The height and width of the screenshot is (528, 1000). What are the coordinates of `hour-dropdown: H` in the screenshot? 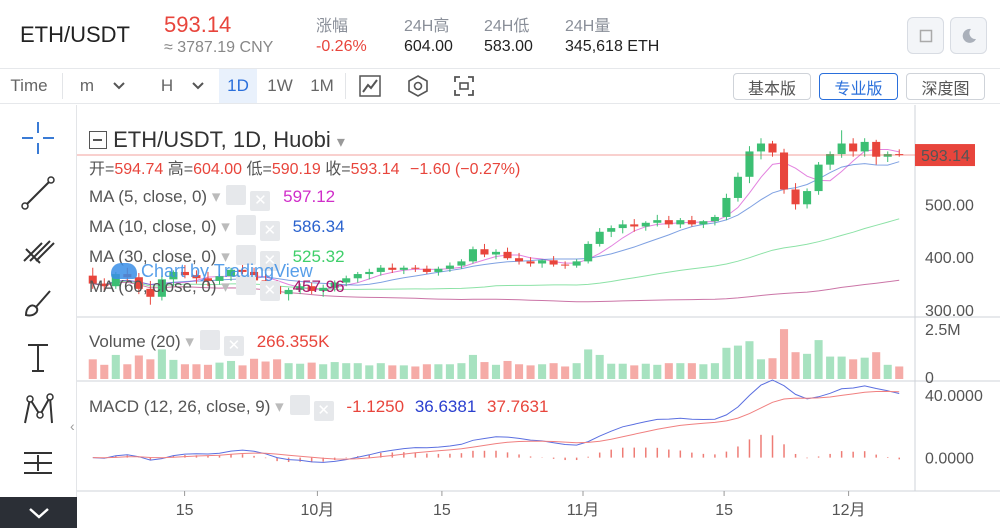 It's located at (183, 86).